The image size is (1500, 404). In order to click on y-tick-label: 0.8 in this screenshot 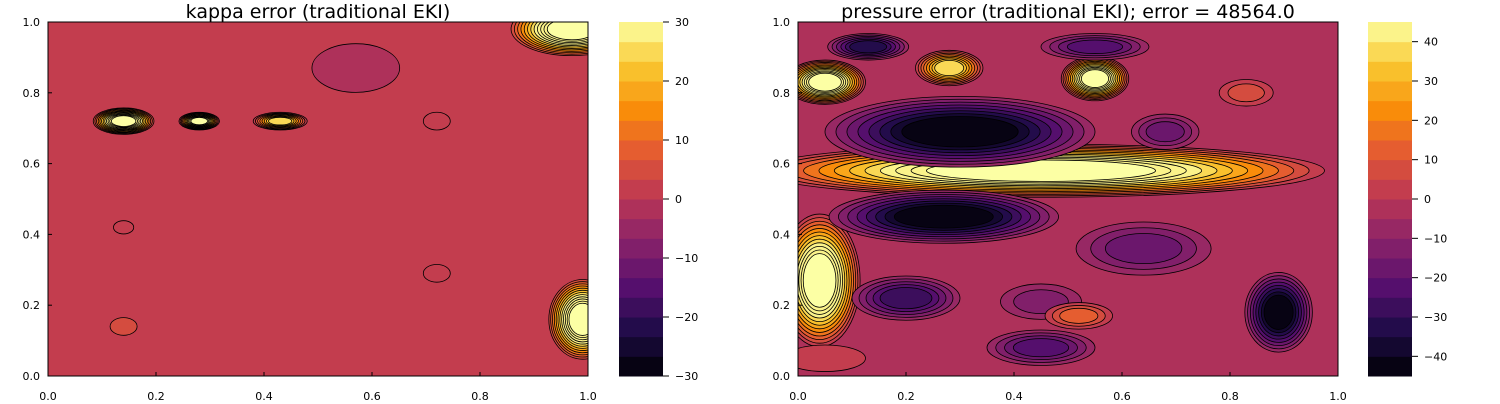, I will do `click(32, 93)`.